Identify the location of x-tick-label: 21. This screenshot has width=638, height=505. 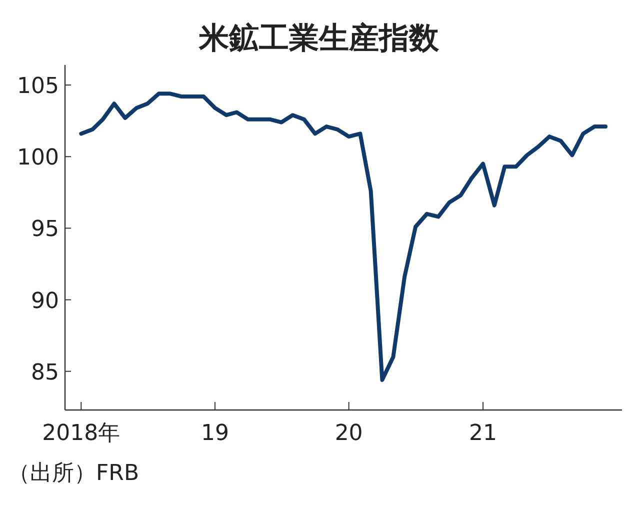
(483, 433).